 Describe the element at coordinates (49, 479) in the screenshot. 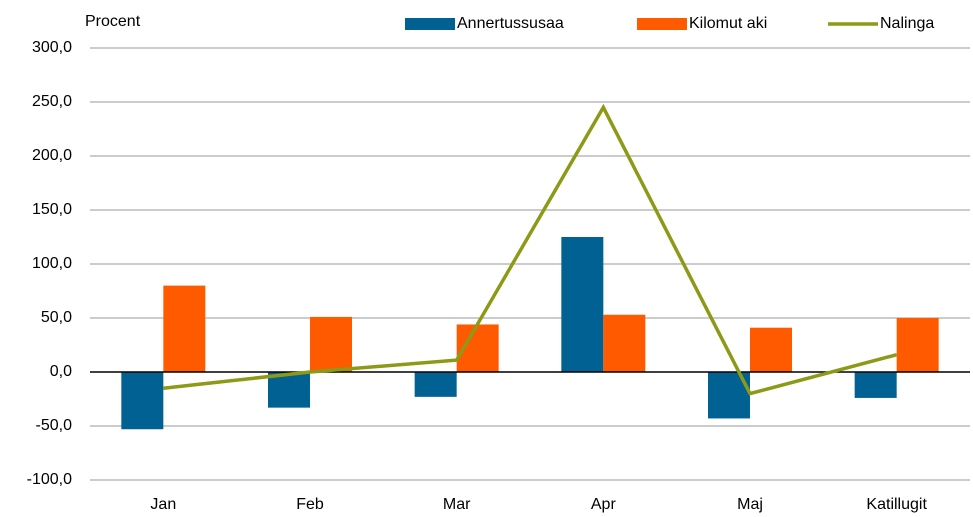

I see `y-tick-label: -100,0` at that location.